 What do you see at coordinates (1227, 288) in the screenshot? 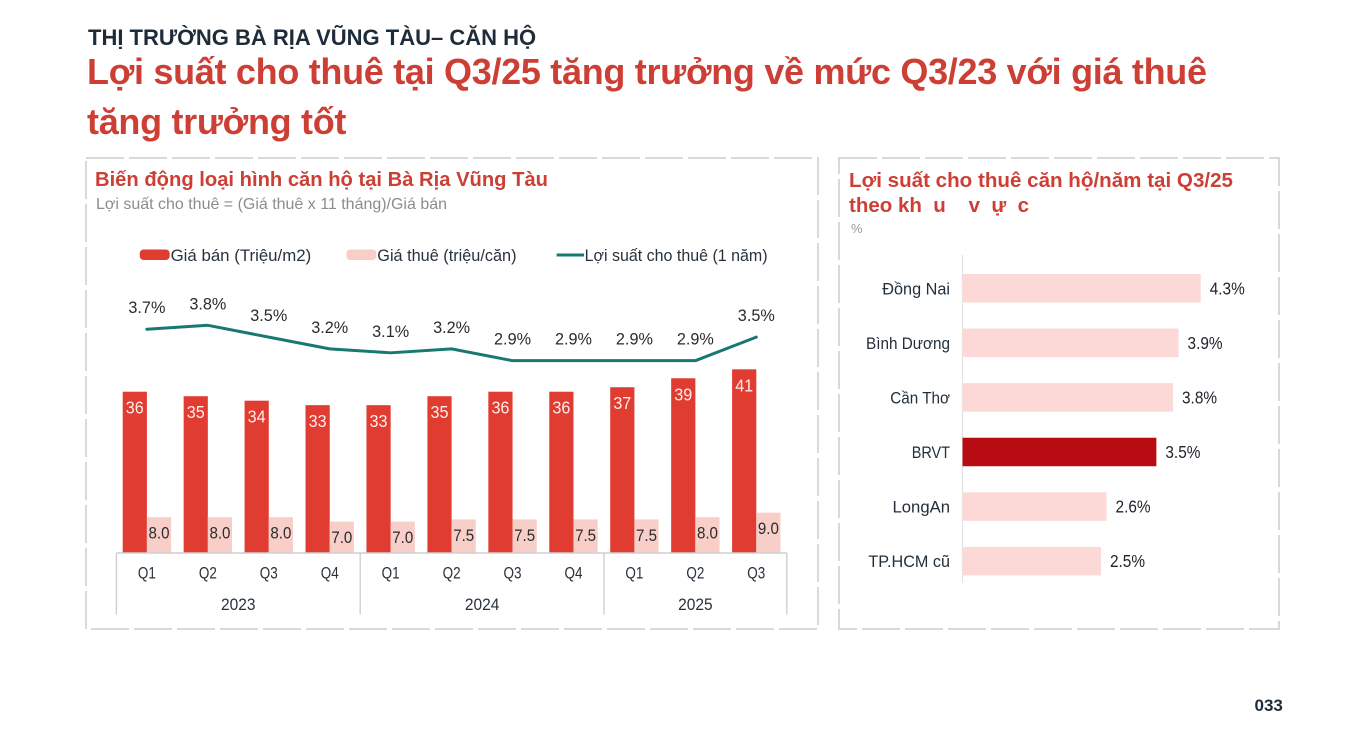
I see `svg-text: 4.3%` at bounding box center [1227, 288].